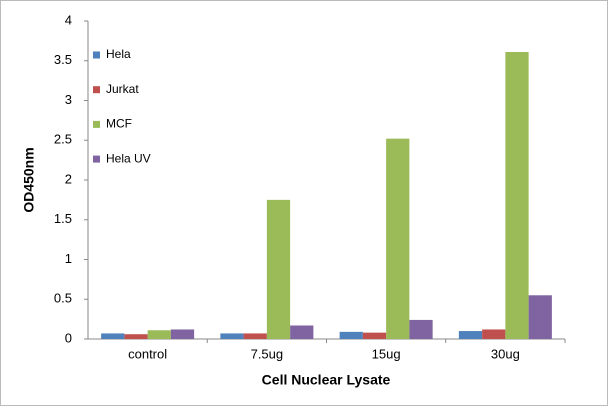 The image size is (608, 406). I want to click on y-tick-label: 1.5, so click(63, 218).